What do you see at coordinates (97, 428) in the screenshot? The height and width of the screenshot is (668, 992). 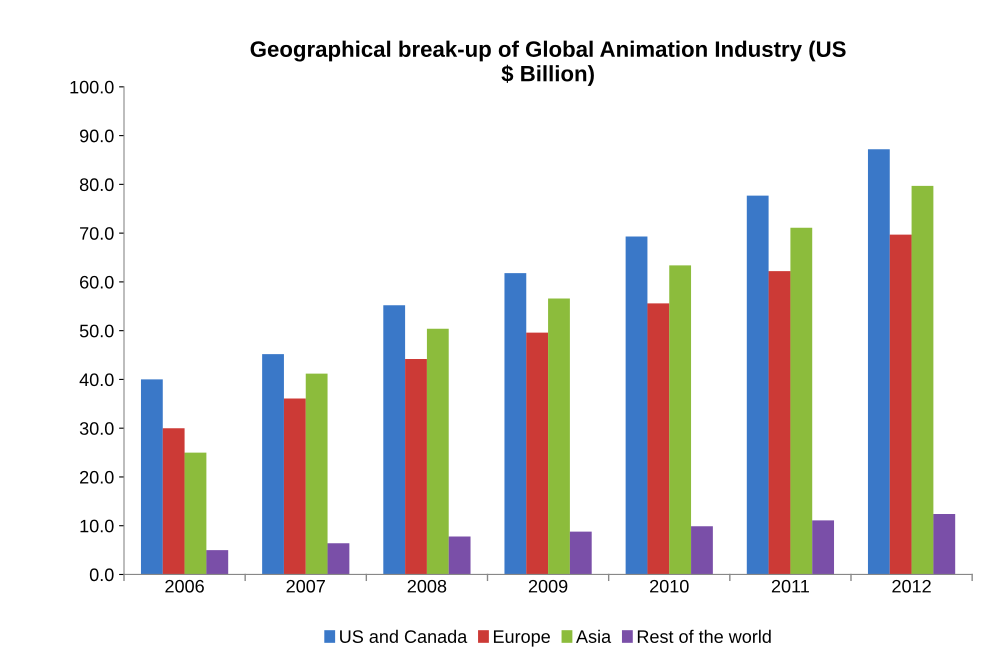 I see `y-tick-label: 30.0` at bounding box center [97, 428].